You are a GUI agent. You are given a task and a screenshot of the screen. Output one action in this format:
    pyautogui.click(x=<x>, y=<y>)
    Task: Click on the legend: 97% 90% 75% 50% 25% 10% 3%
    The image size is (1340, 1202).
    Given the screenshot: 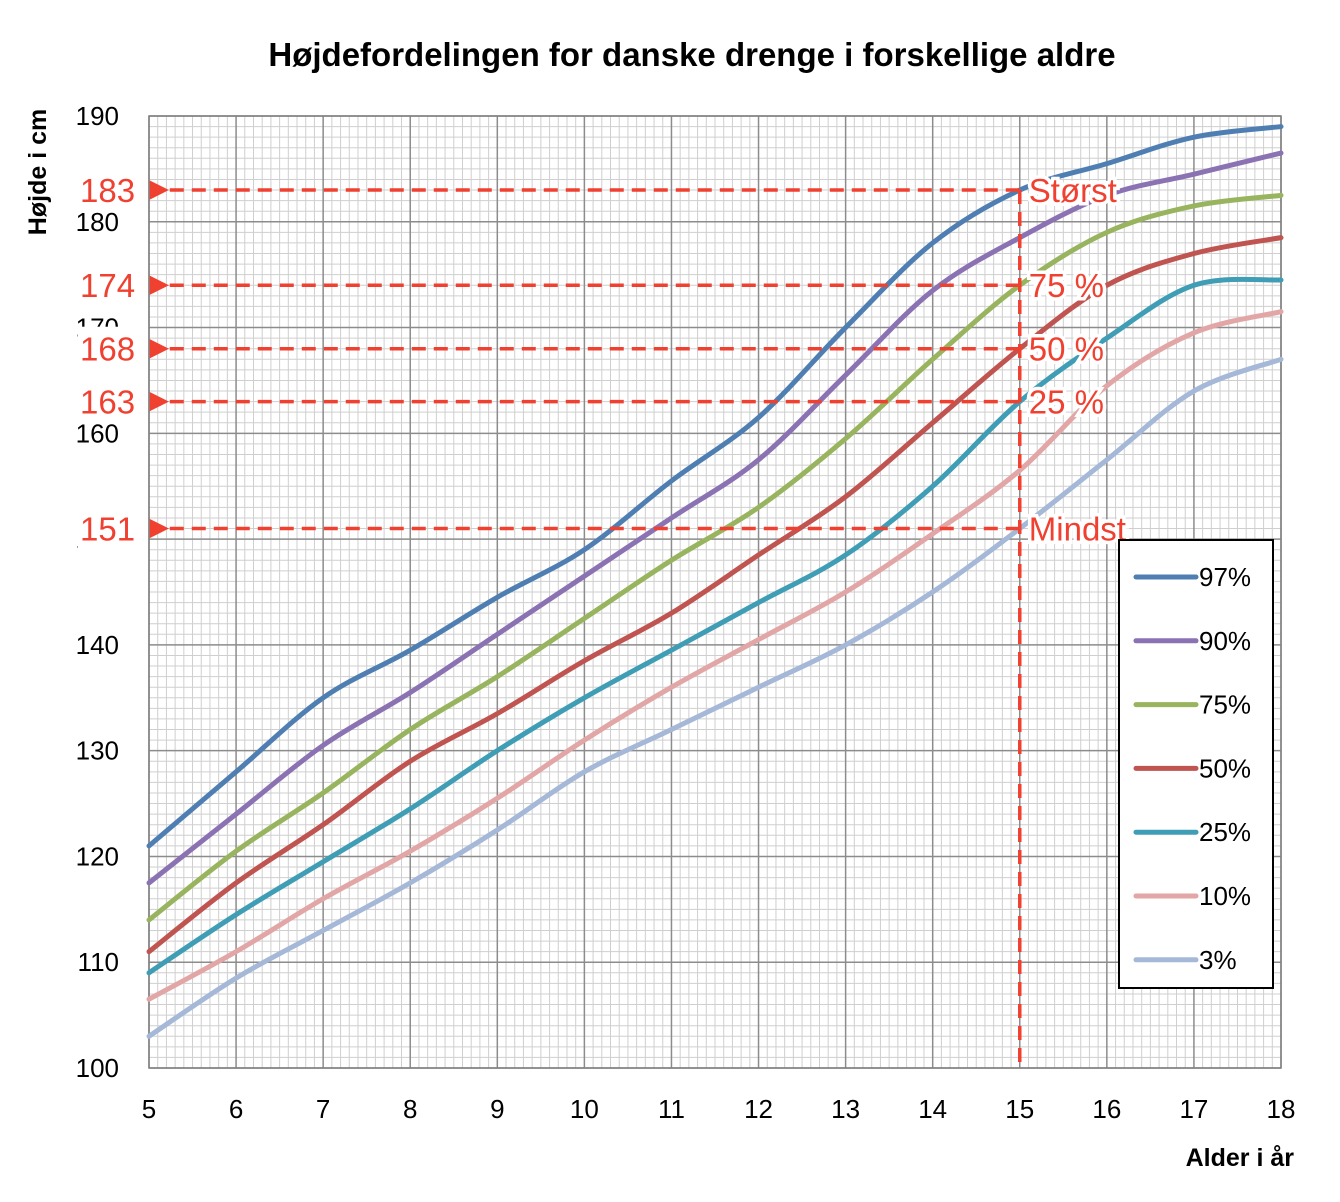 What is the action you would take?
    pyautogui.click(x=1196, y=764)
    